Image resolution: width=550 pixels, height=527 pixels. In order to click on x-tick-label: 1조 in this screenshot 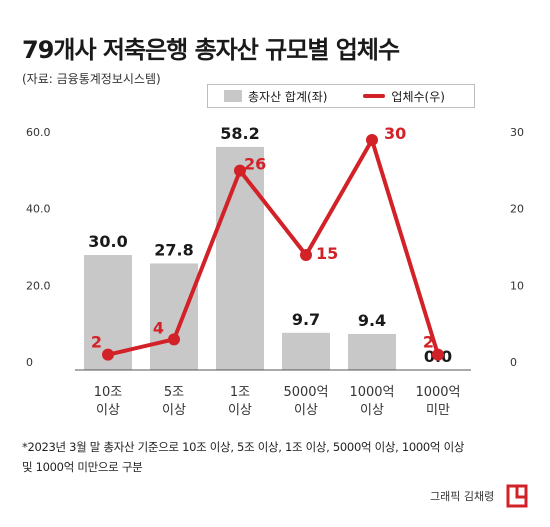, I will do `click(240, 392)`.